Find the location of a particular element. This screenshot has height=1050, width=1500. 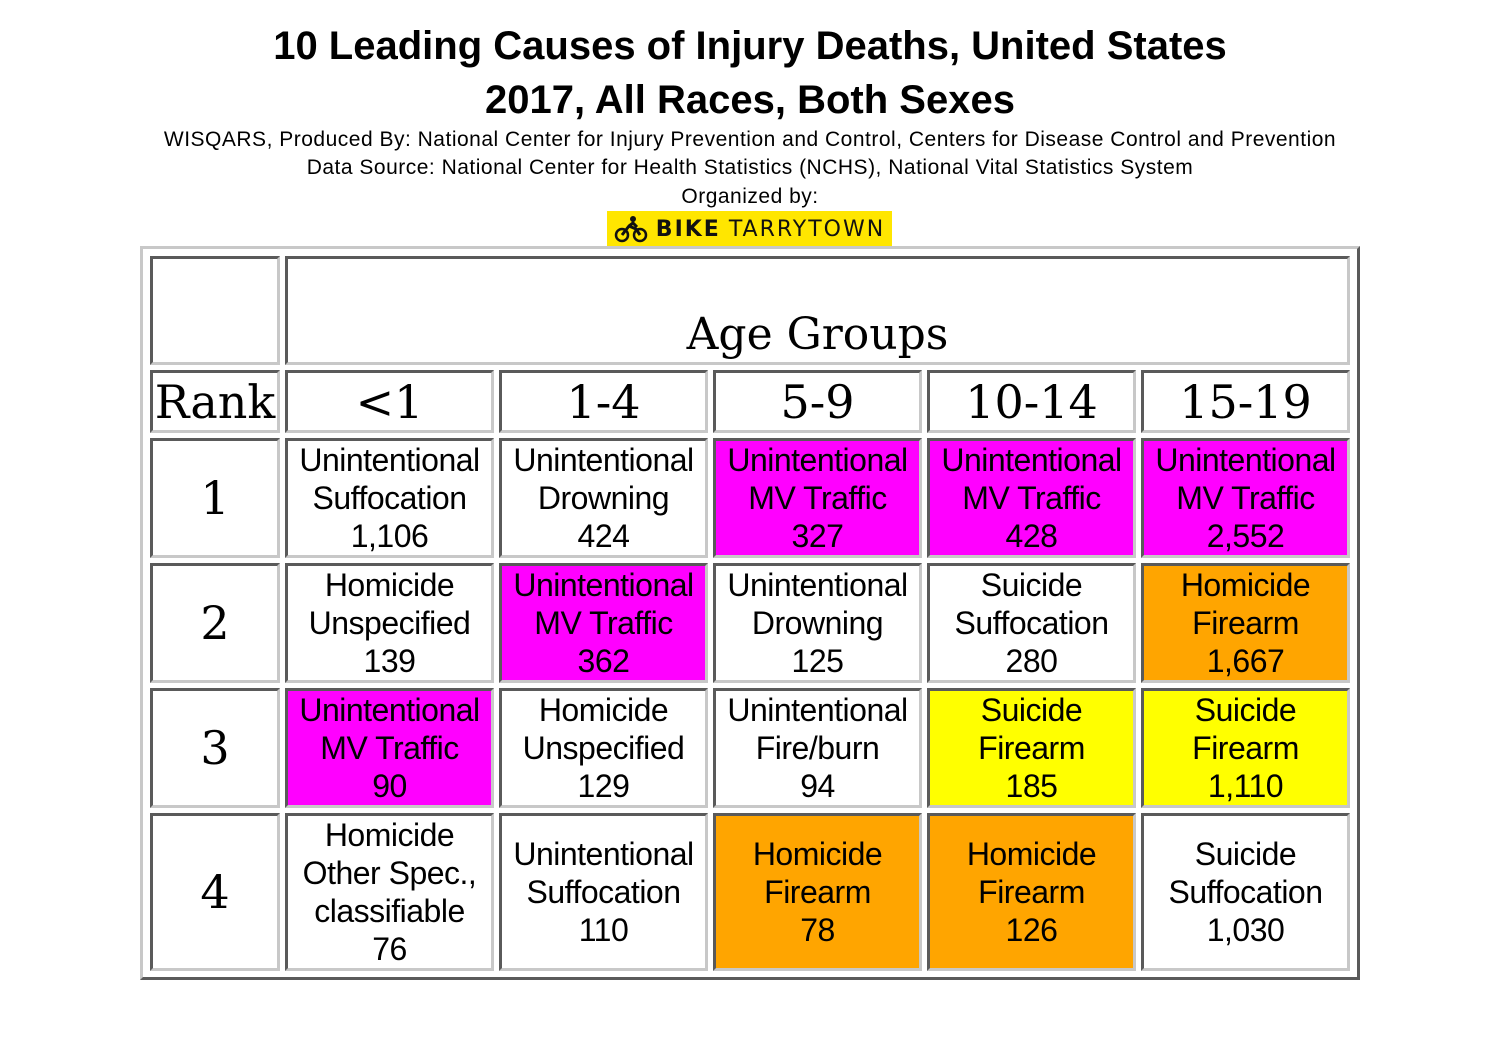

cause-cell: Suicide Firearm 185 is located at coordinates (1031, 748).